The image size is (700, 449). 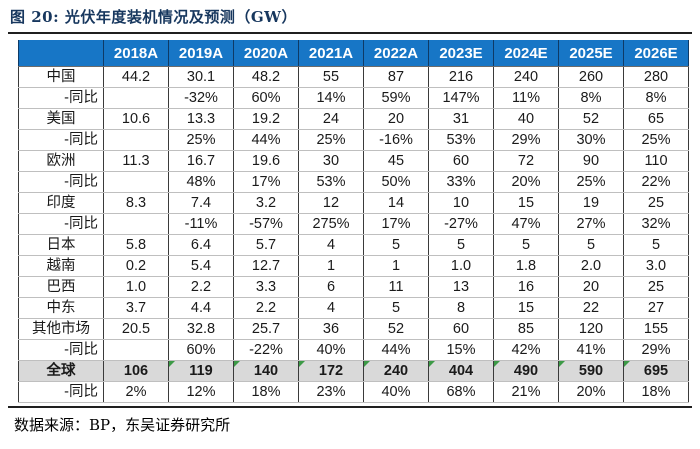 I want to click on table-cell: 31, so click(x=461, y=119).